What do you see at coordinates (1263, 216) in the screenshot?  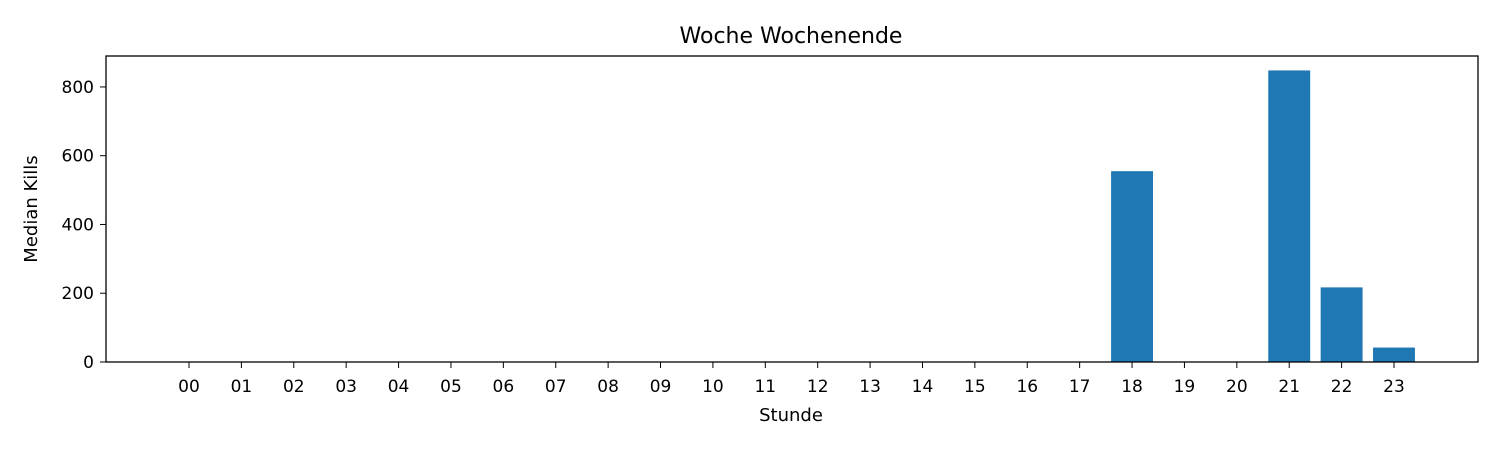 I see `bars-group` at bounding box center [1263, 216].